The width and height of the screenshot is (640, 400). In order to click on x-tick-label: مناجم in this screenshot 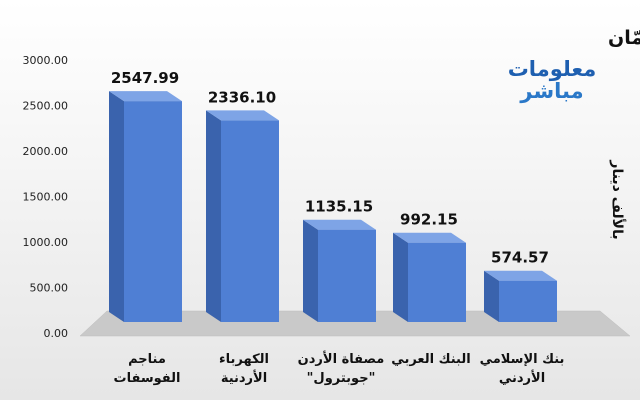, I will do `click(147, 359)`.